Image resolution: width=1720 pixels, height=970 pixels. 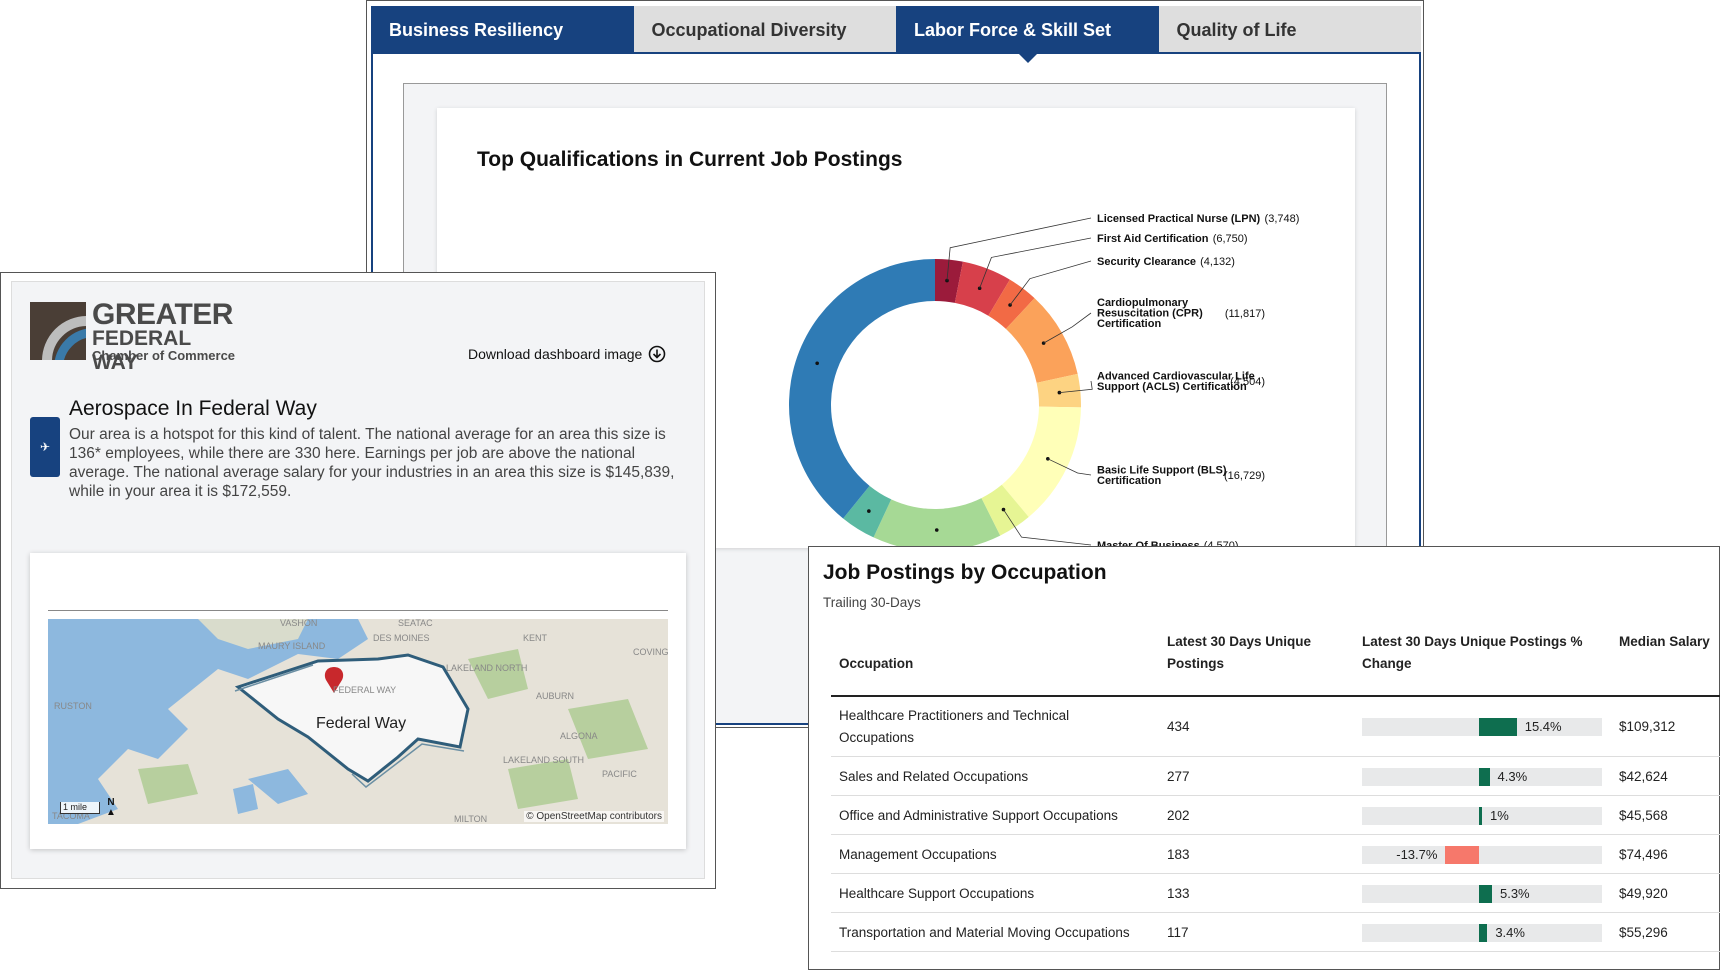 I want to click on change-label: 1%, so click(x=1499, y=815).